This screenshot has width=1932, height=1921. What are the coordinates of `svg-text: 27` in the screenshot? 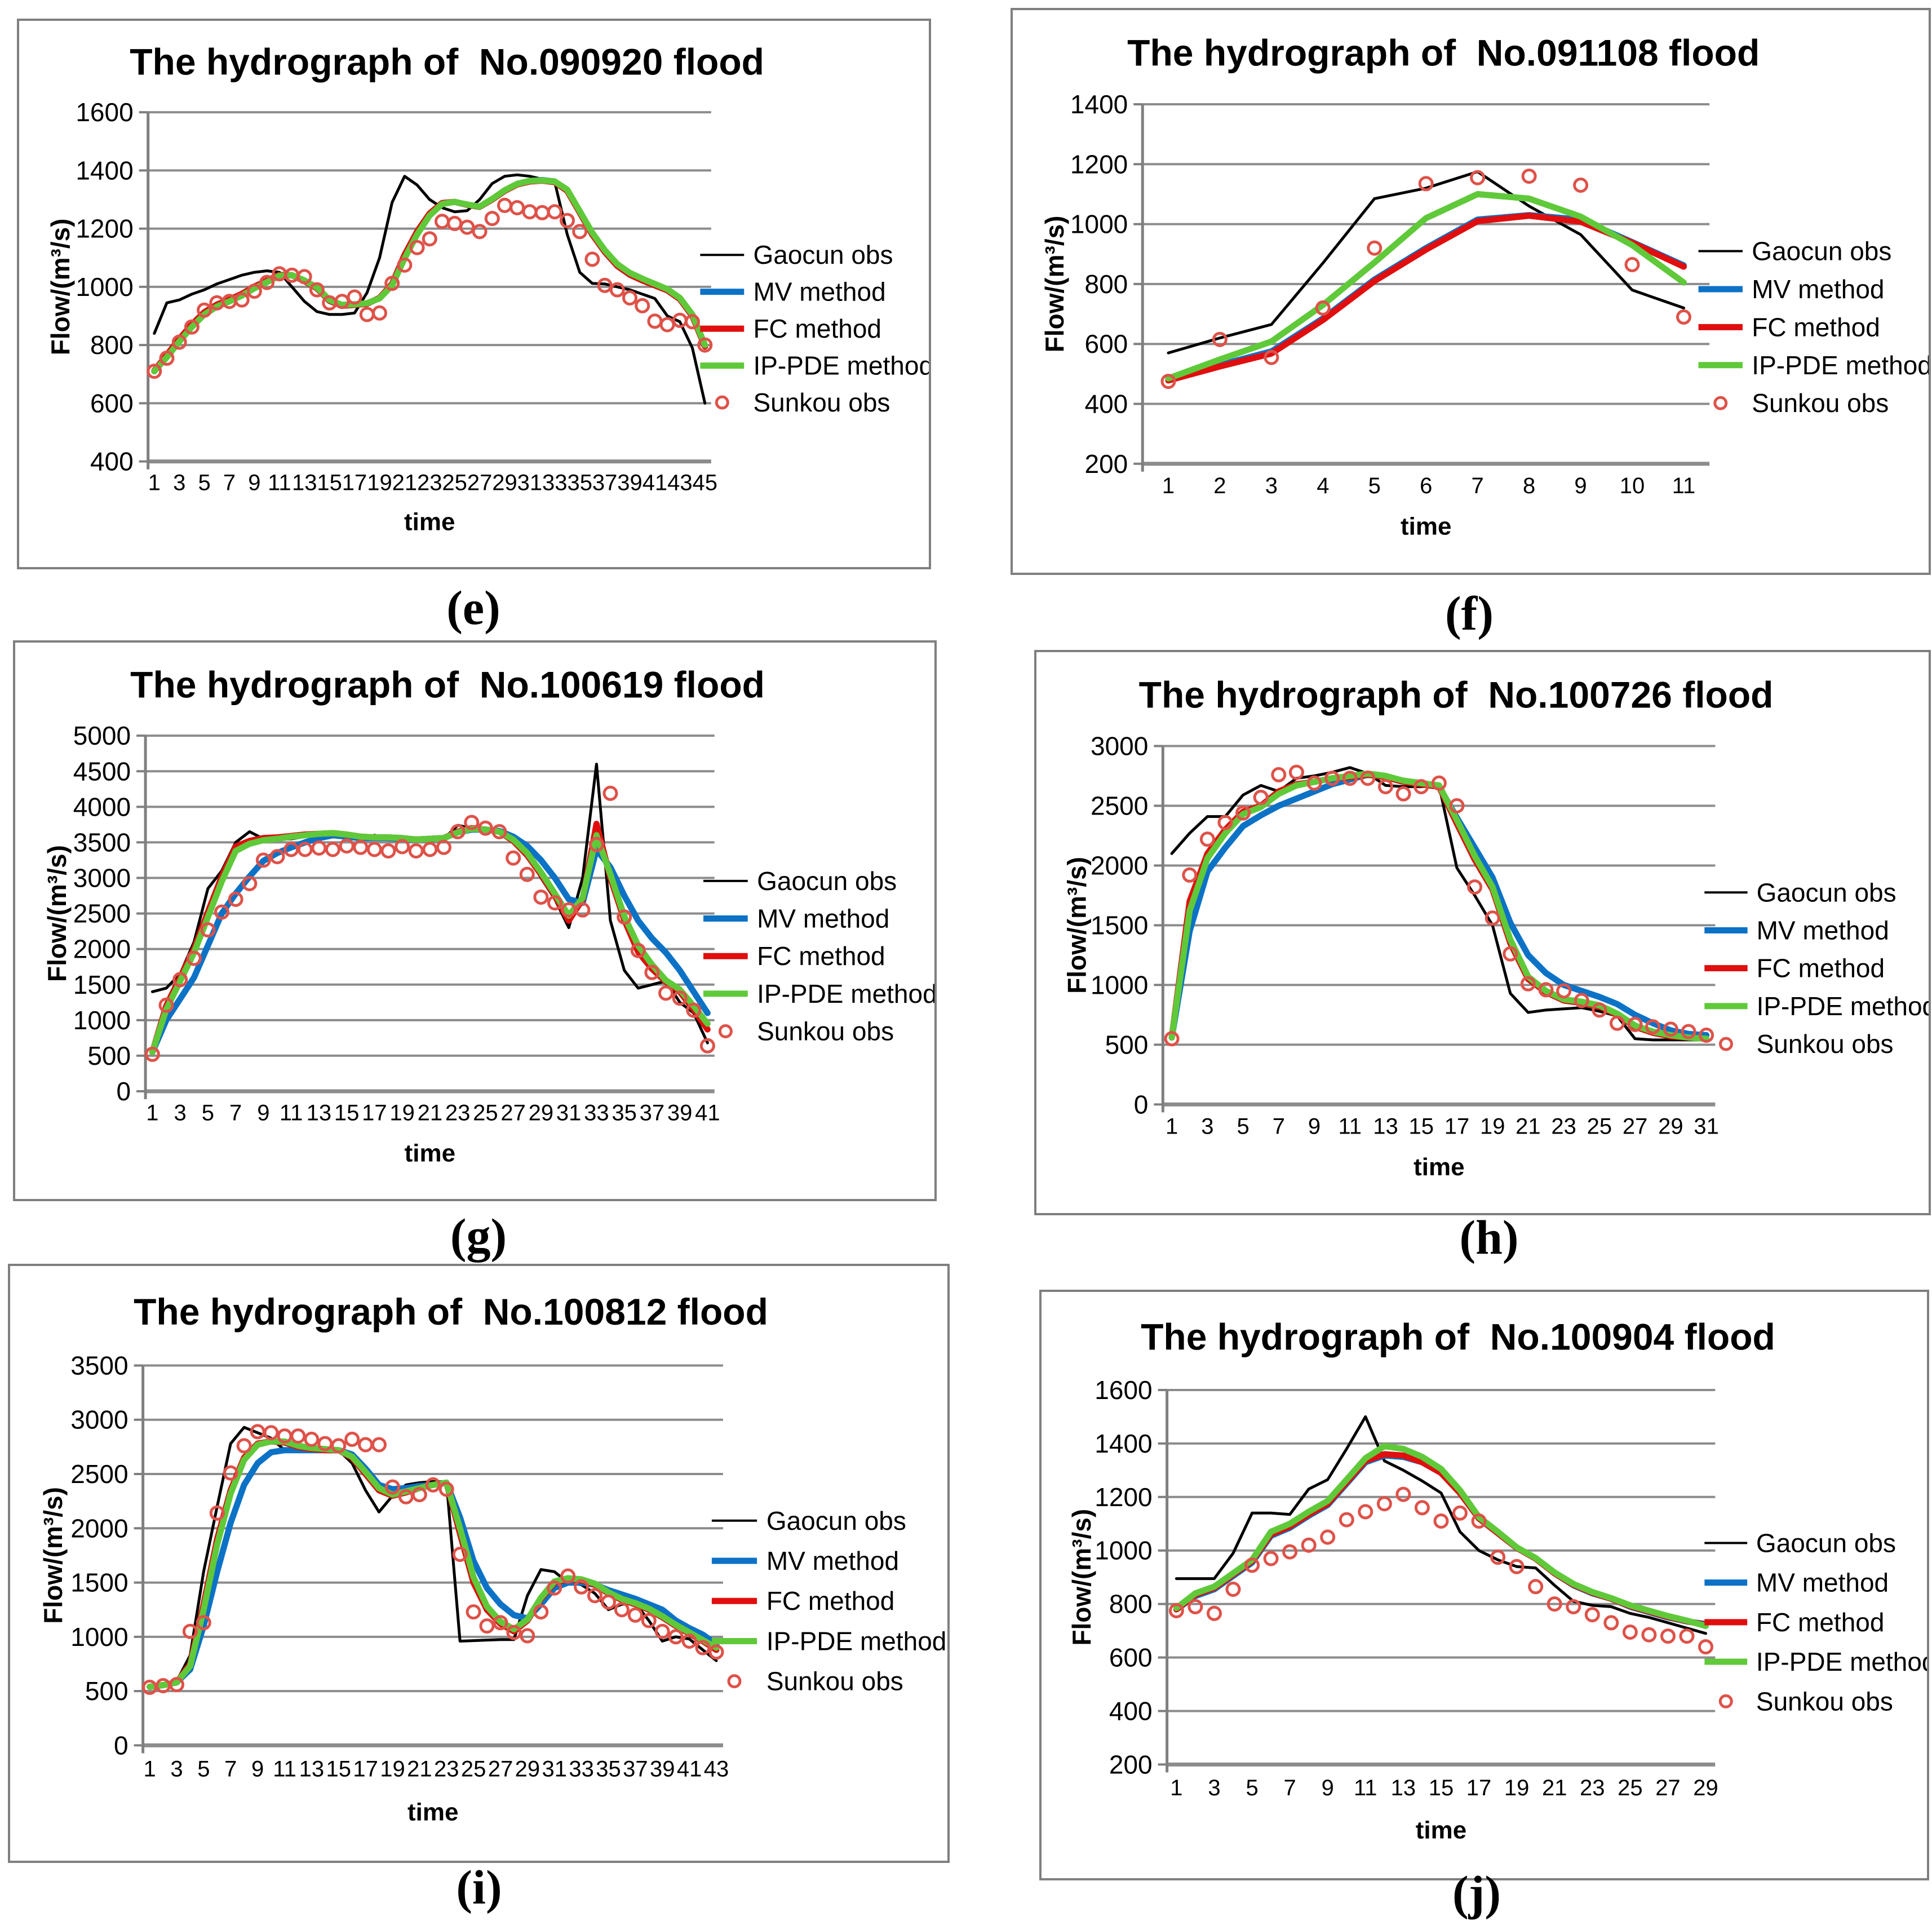 It's located at (480, 482).